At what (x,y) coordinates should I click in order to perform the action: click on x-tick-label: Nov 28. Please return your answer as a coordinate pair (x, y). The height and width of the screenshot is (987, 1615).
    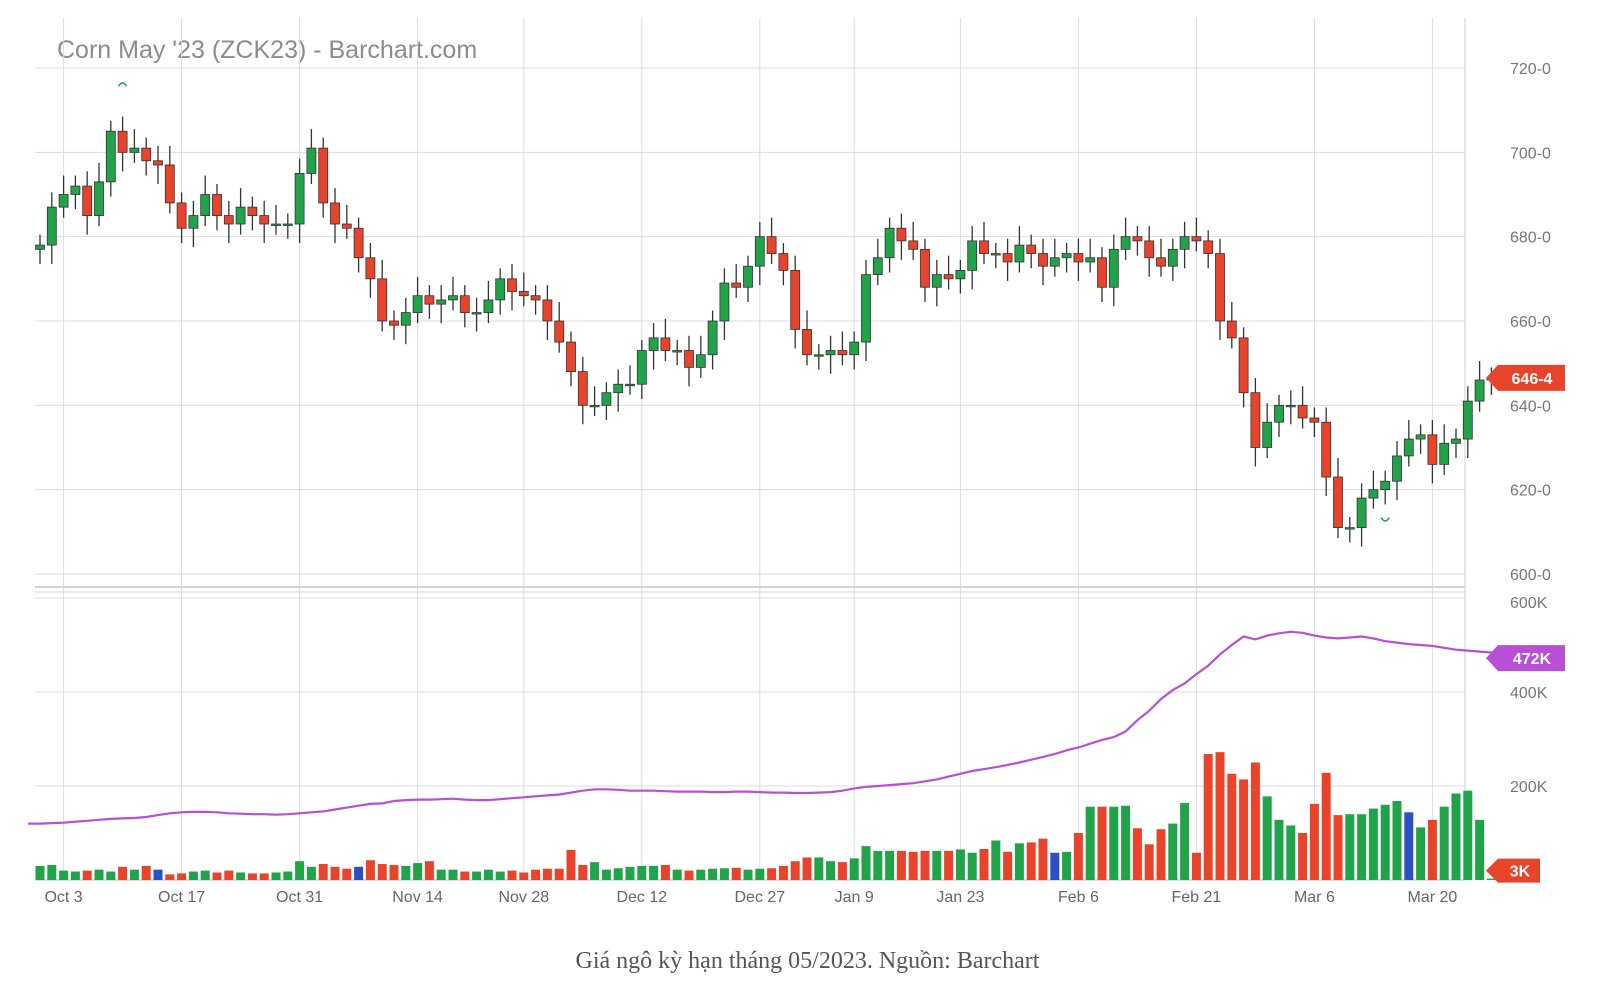
    Looking at the image, I should click on (523, 897).